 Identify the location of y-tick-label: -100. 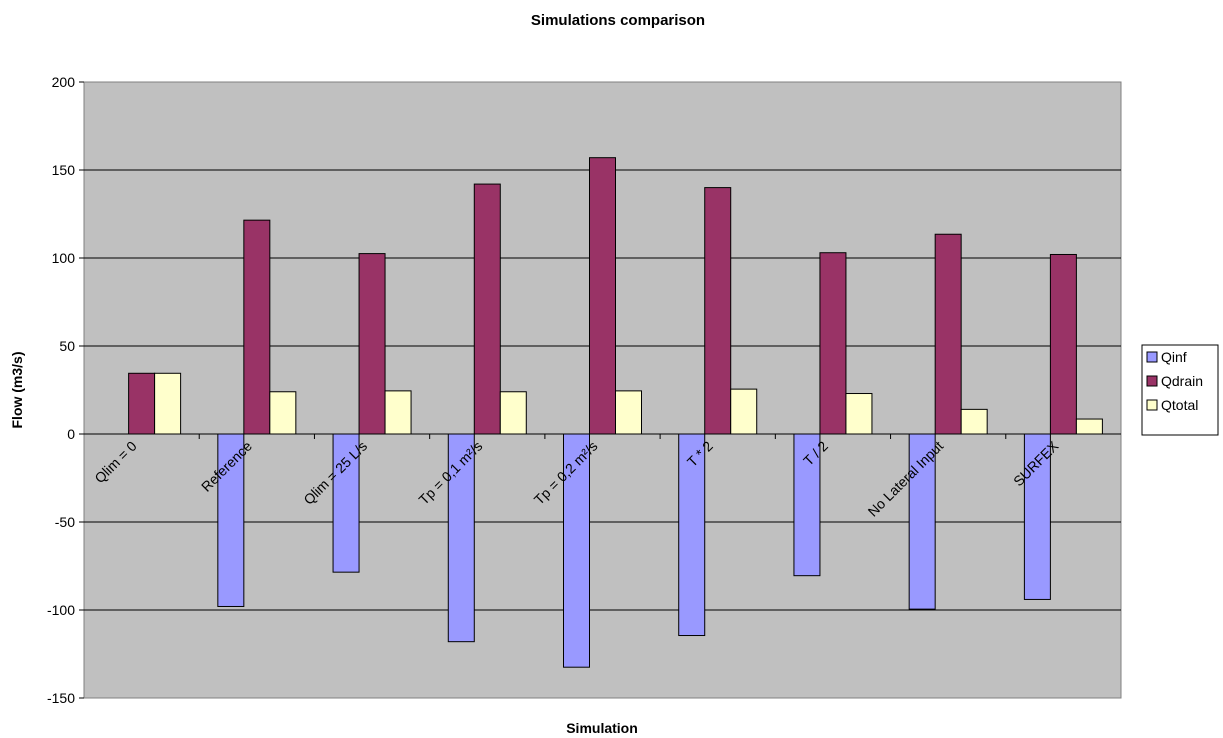
(61, 610).